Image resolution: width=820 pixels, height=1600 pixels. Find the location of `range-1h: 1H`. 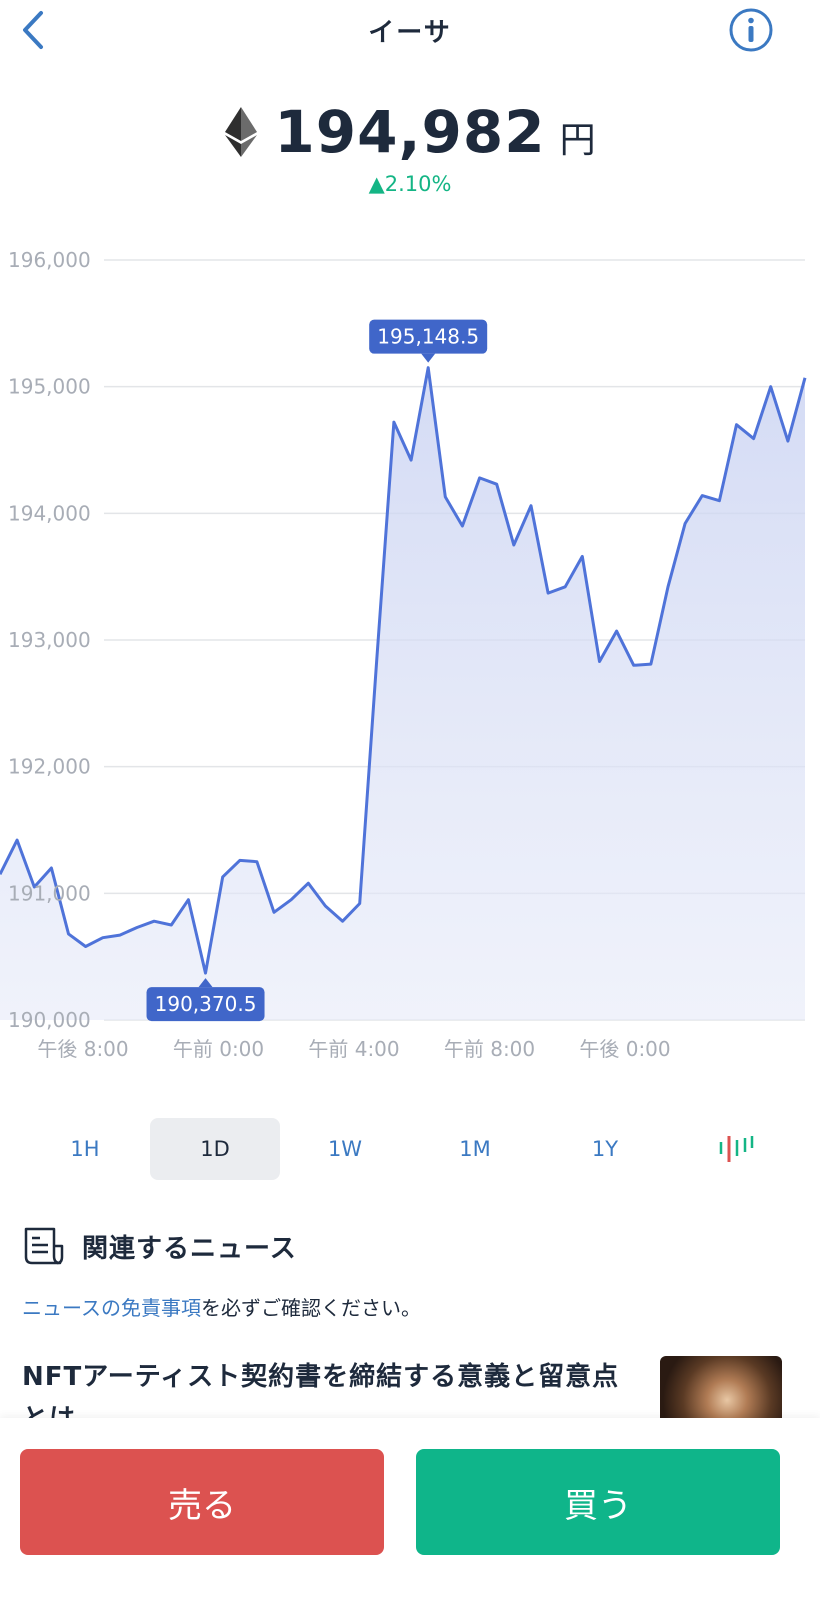

range-1h: 1H is located at coordinates (85, 1149).